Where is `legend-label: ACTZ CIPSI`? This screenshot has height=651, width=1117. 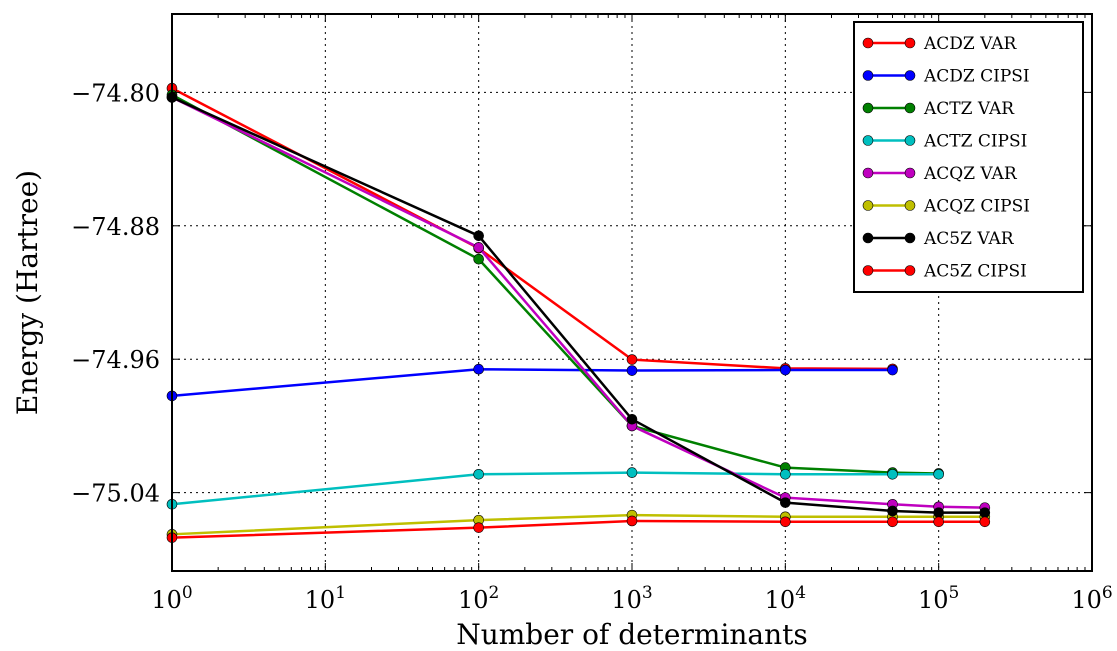 legend-label: ACTZ CIPSI is located at coordinates (975, 142).